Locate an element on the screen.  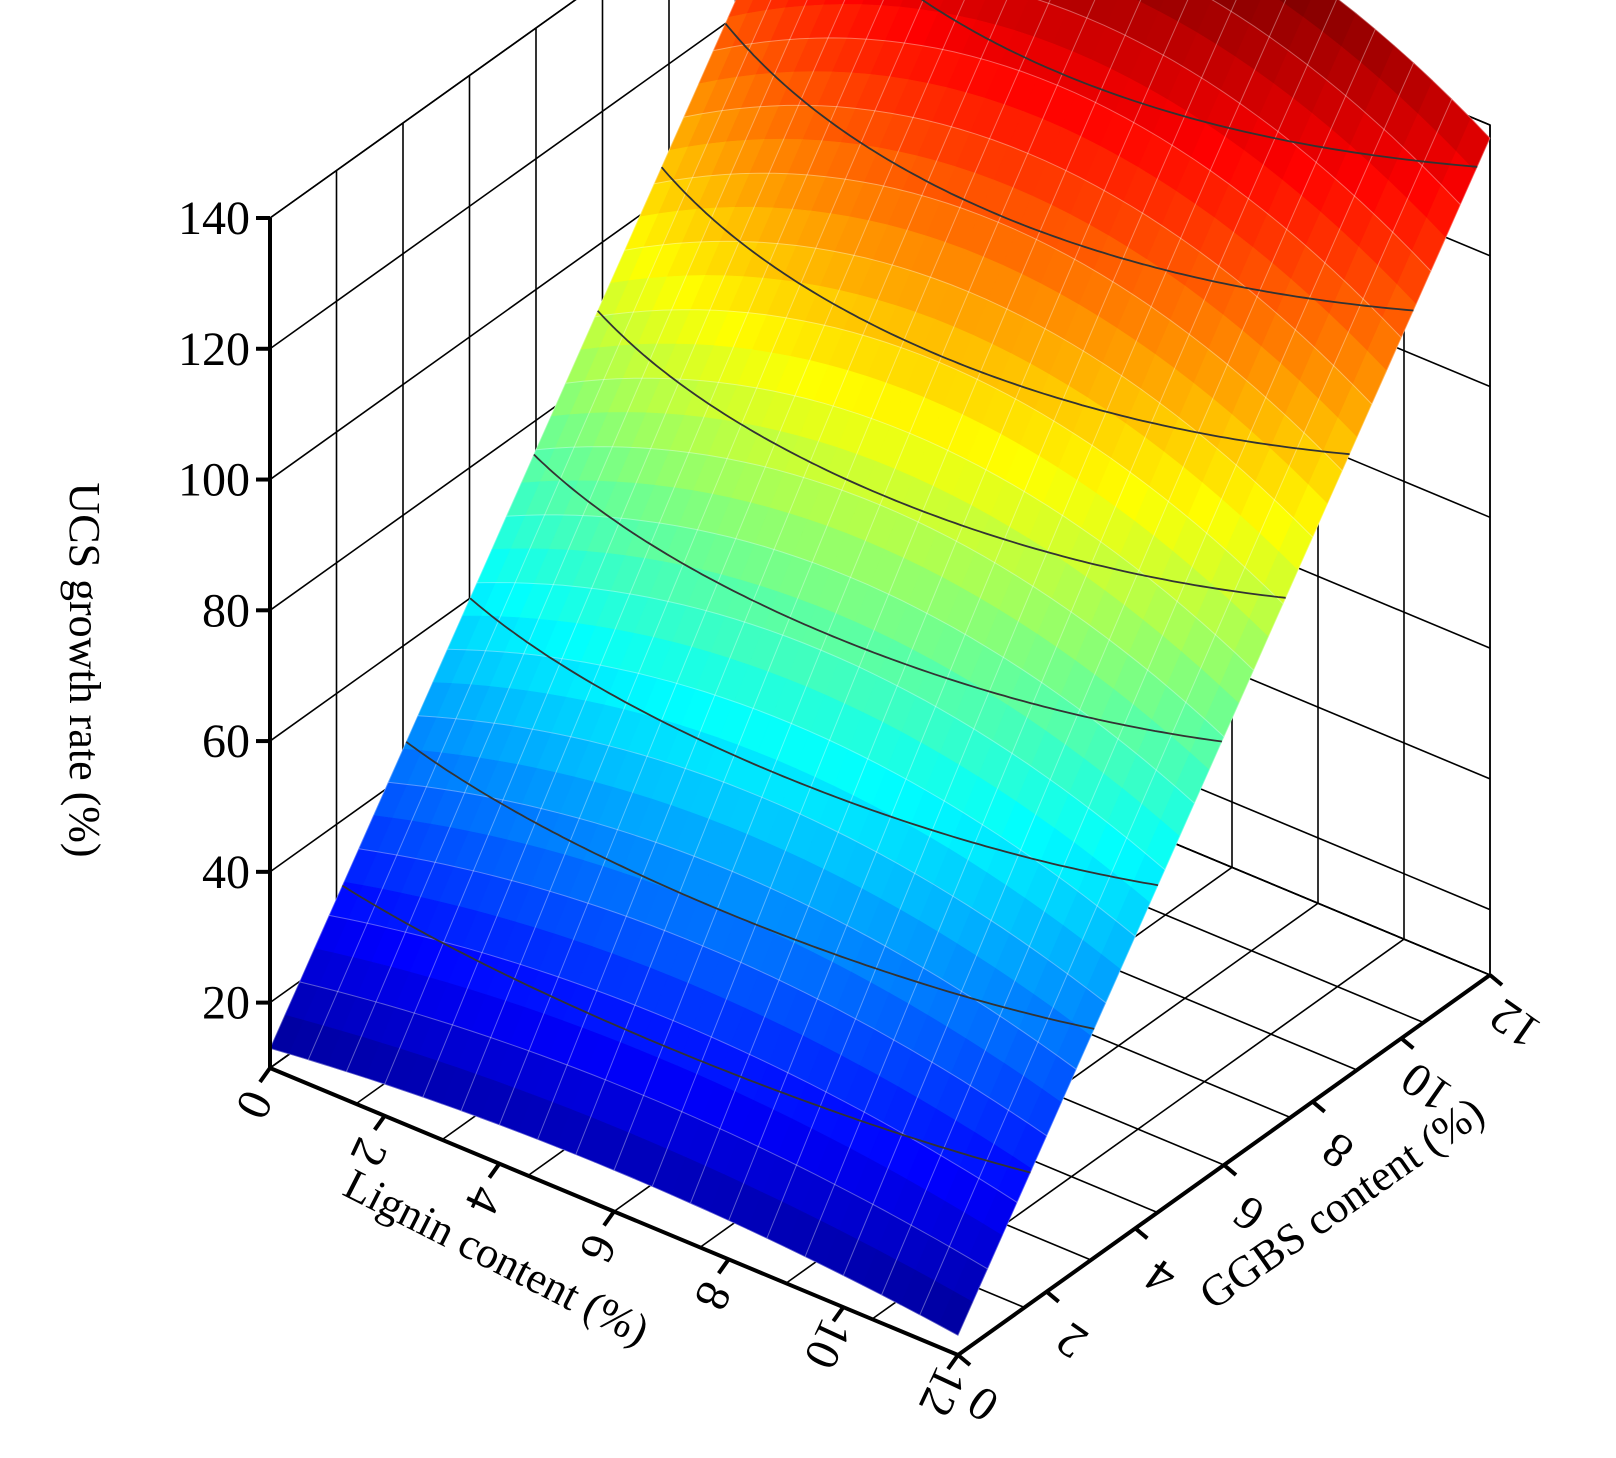
x-tick-label: 0 is located at coordinates (254, 1104).